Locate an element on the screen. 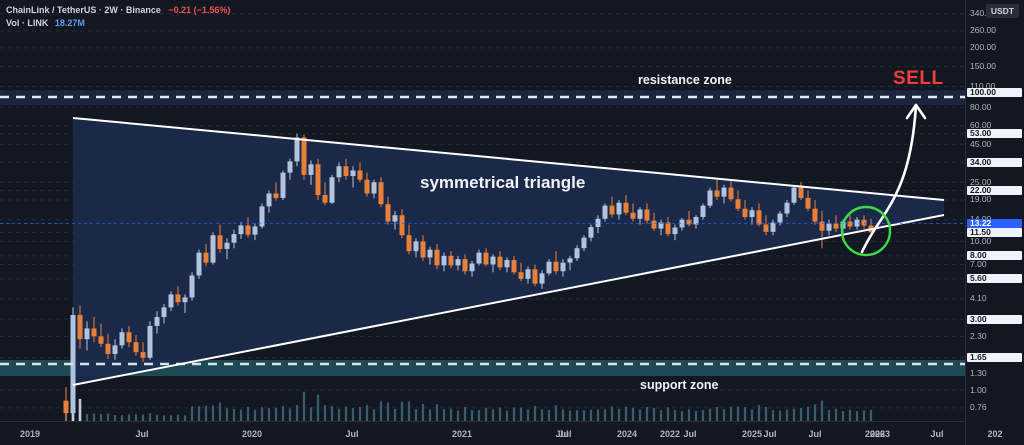  price-tick: 7.00 is located at coordinates (978, 263).